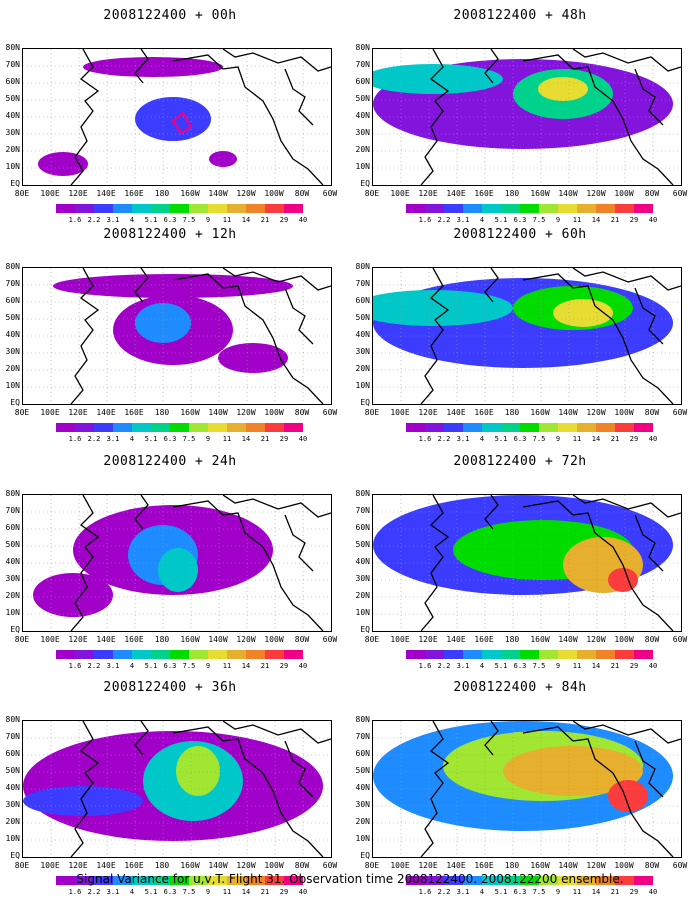 The image size is (700, 905). Describe the element at coordinates (520, 461) in the screenshot. I see `panel-title: 2008122400 + 72h` at that location.